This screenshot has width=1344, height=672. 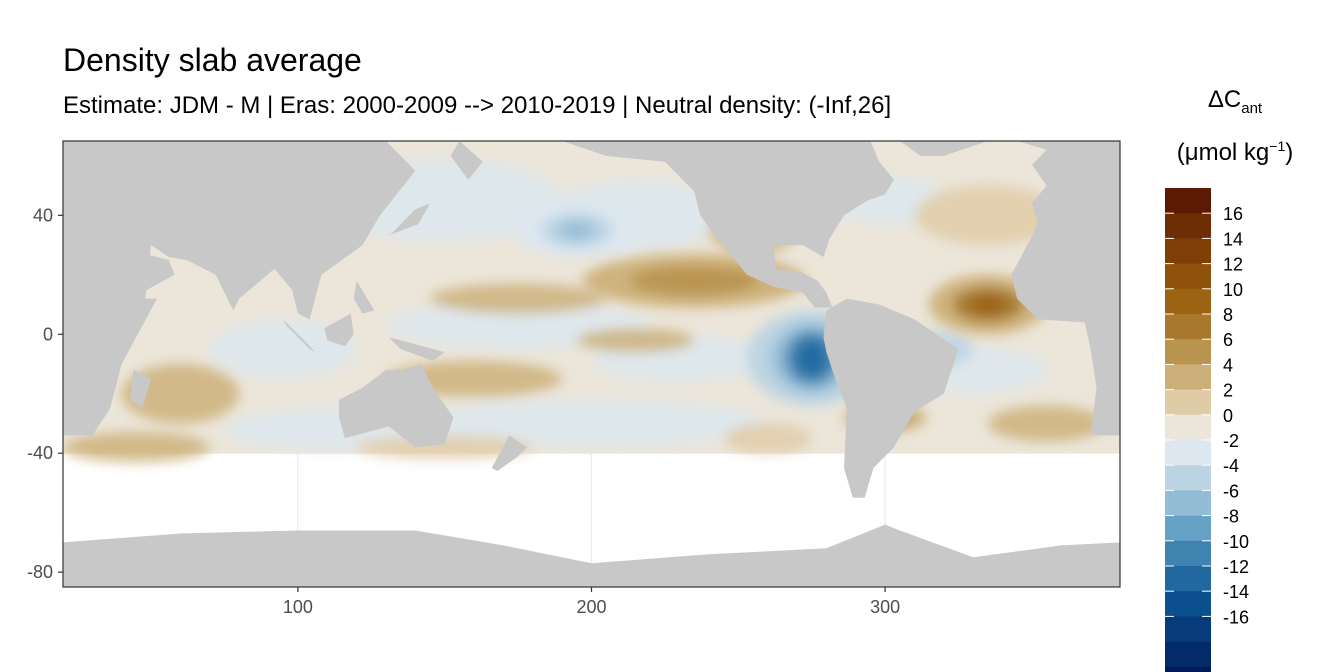 What do you see at coordinates (885, 607) in the screenshot?
I see `x-tick-label: 300` at bounding box center [885, 607].